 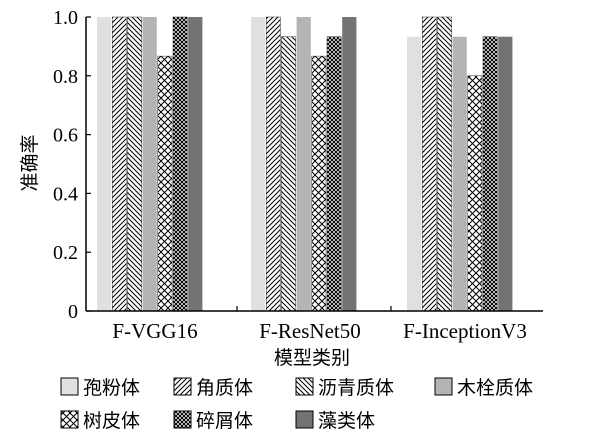 I want to click on legend-label: 树皮体, so click(x=111, y=421).